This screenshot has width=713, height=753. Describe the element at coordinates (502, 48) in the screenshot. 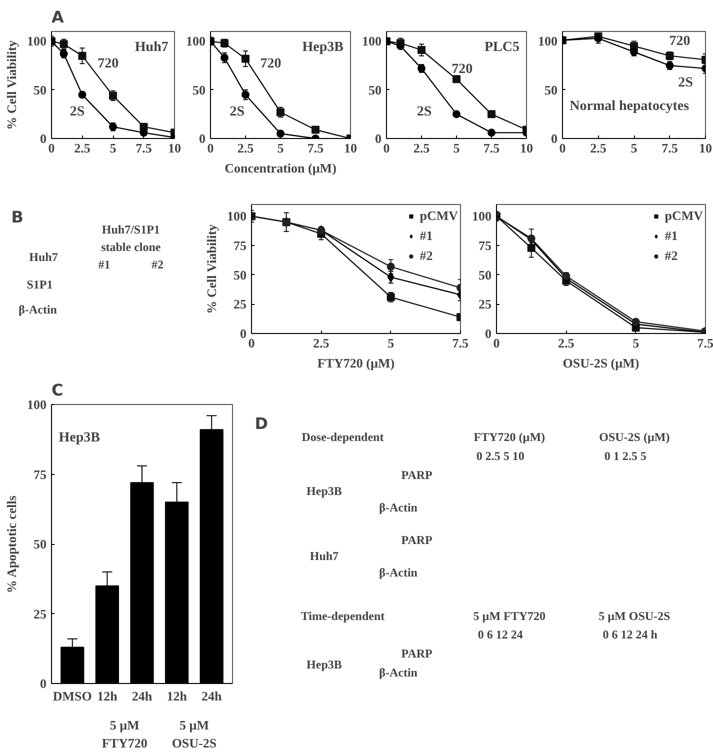

I see `annotation: PLC5` at that location.